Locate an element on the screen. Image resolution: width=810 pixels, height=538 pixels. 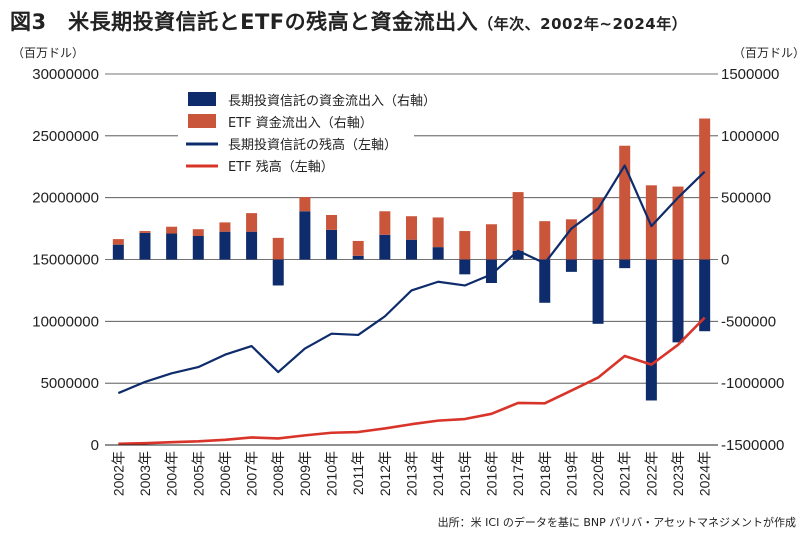
x-tick-label: 2011年 is located at coordinates (358, 473).